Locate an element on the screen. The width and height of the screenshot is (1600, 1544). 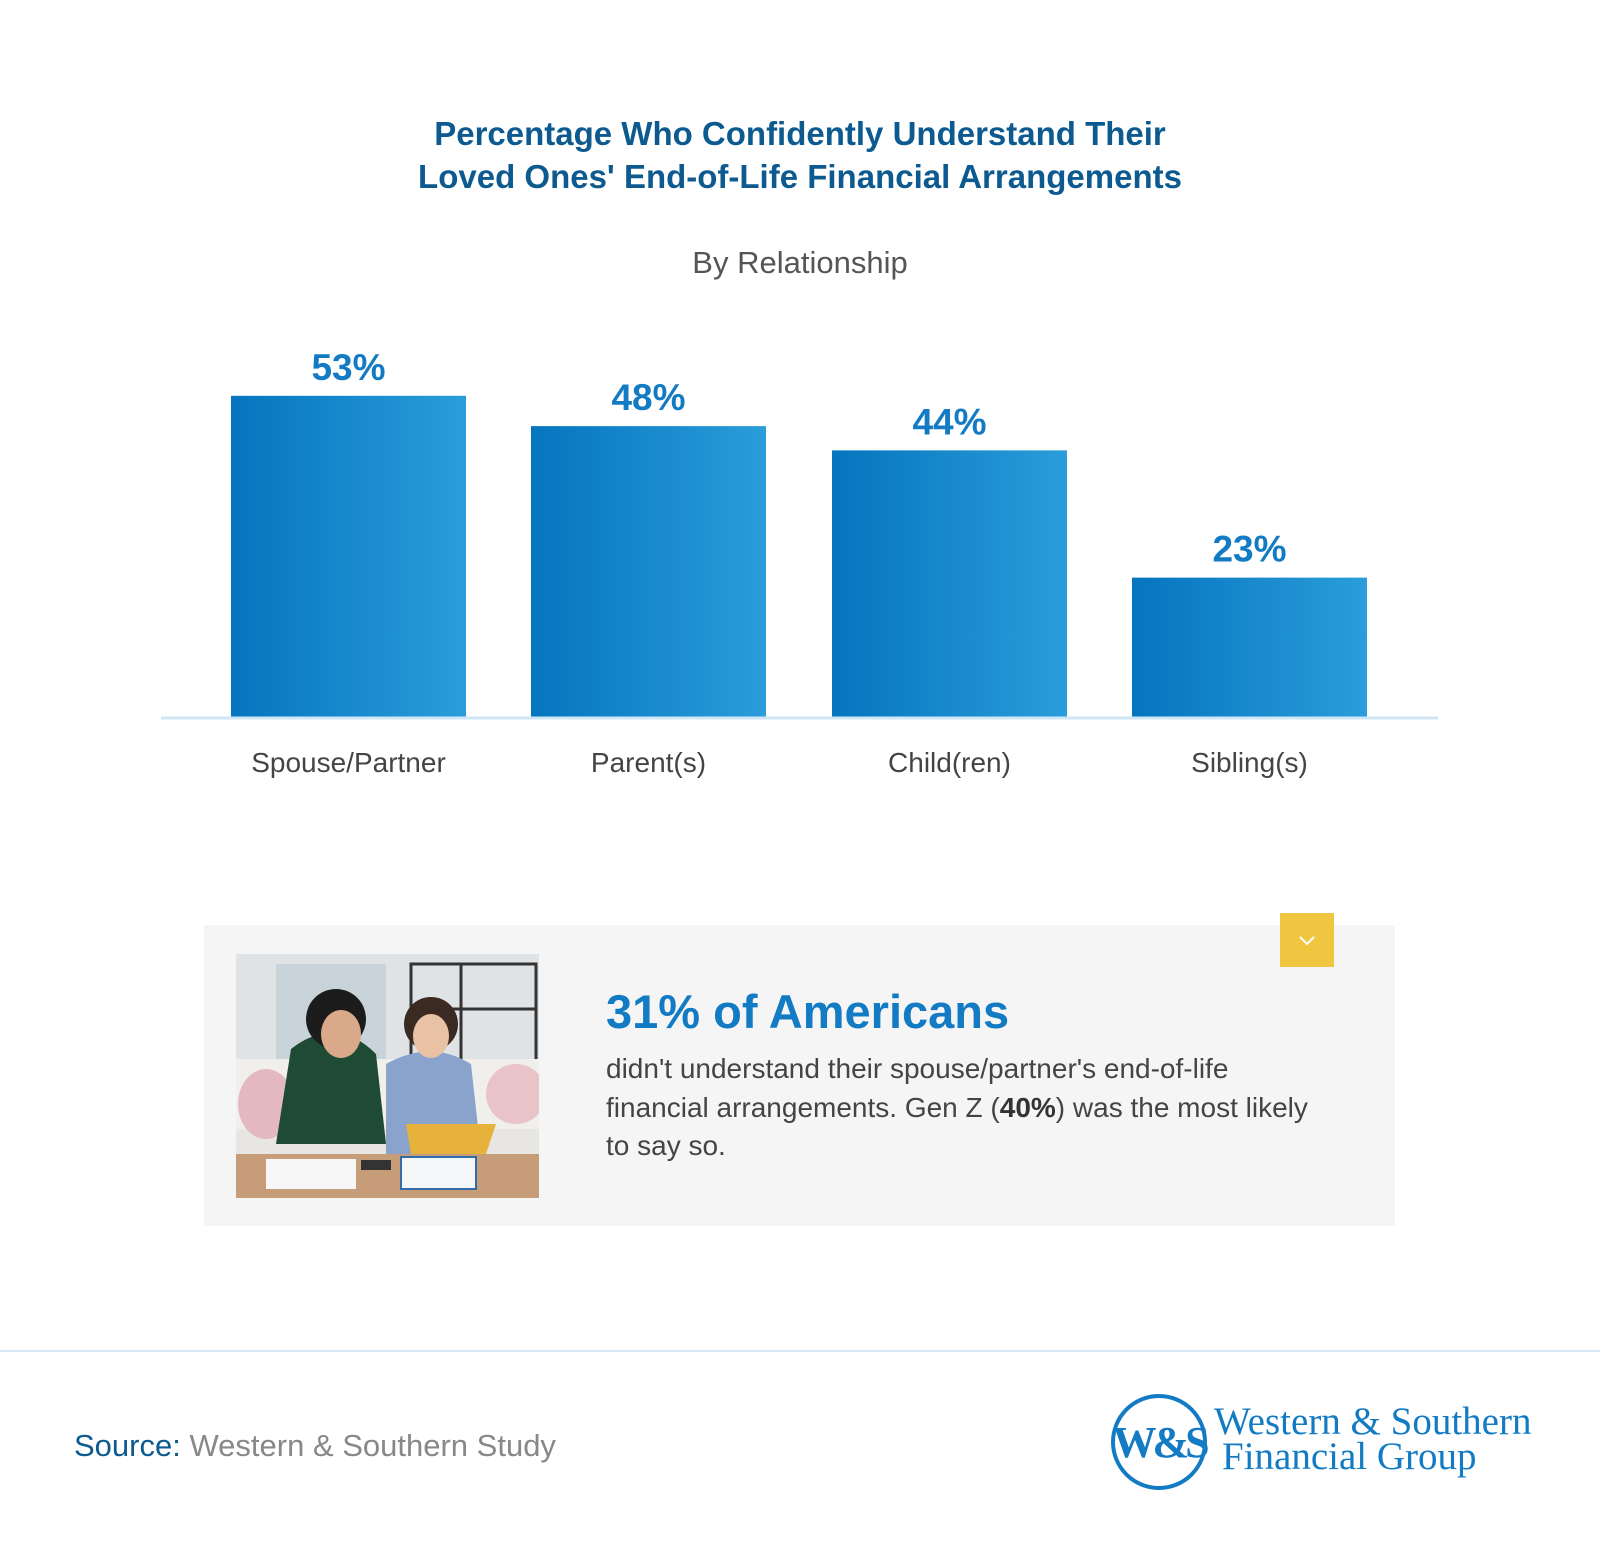
category-label: Parent(s) is located at coordinates (648, 762).